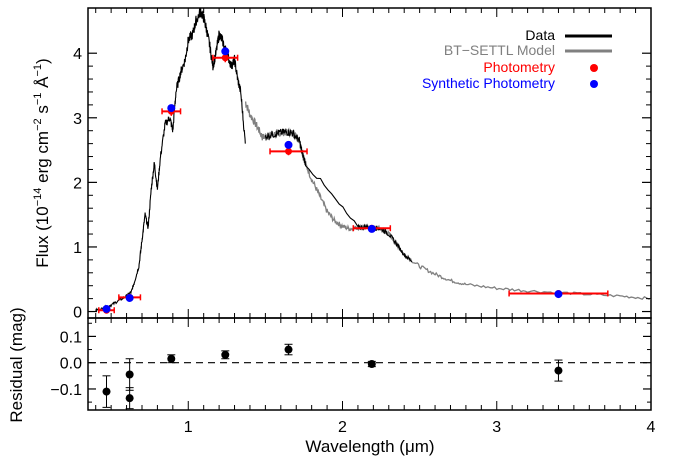 The image size is (673, 462). What do you see at coordinates (71, 337) in the screenshot?
I see `bottom-y-tick-label-0: 0.1` at bounding box center [71, 337].